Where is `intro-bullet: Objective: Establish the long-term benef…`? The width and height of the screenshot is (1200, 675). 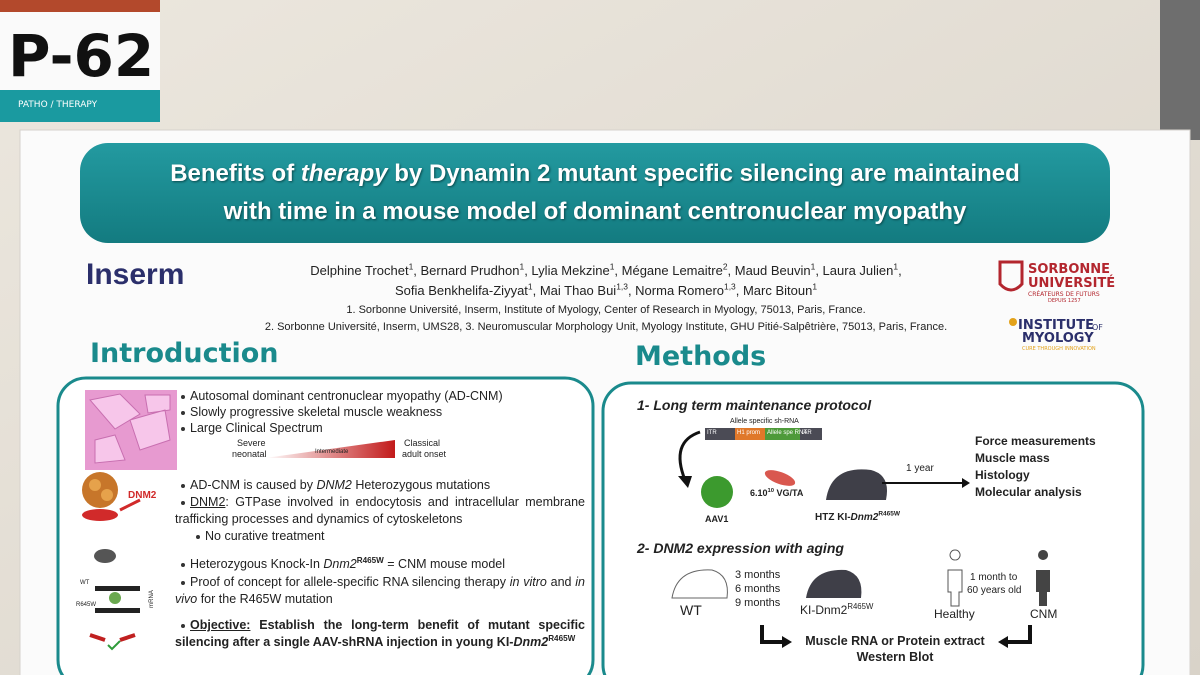 intro-bullet: Objective: Establish the long-term benef… is located at coordinates (380, 634).